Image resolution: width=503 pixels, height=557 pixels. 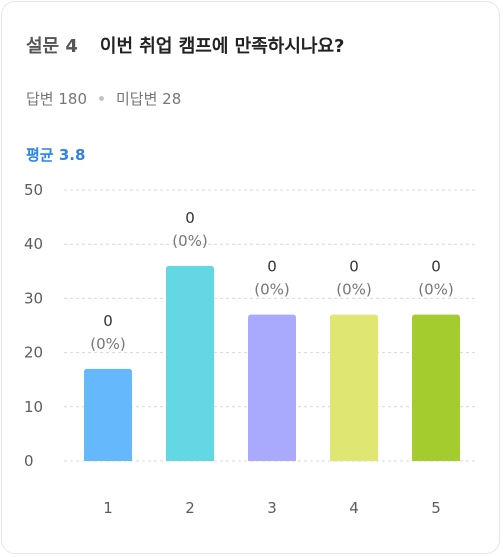 I want to click on x-tick-label: 5, so click(x=436, y=508).